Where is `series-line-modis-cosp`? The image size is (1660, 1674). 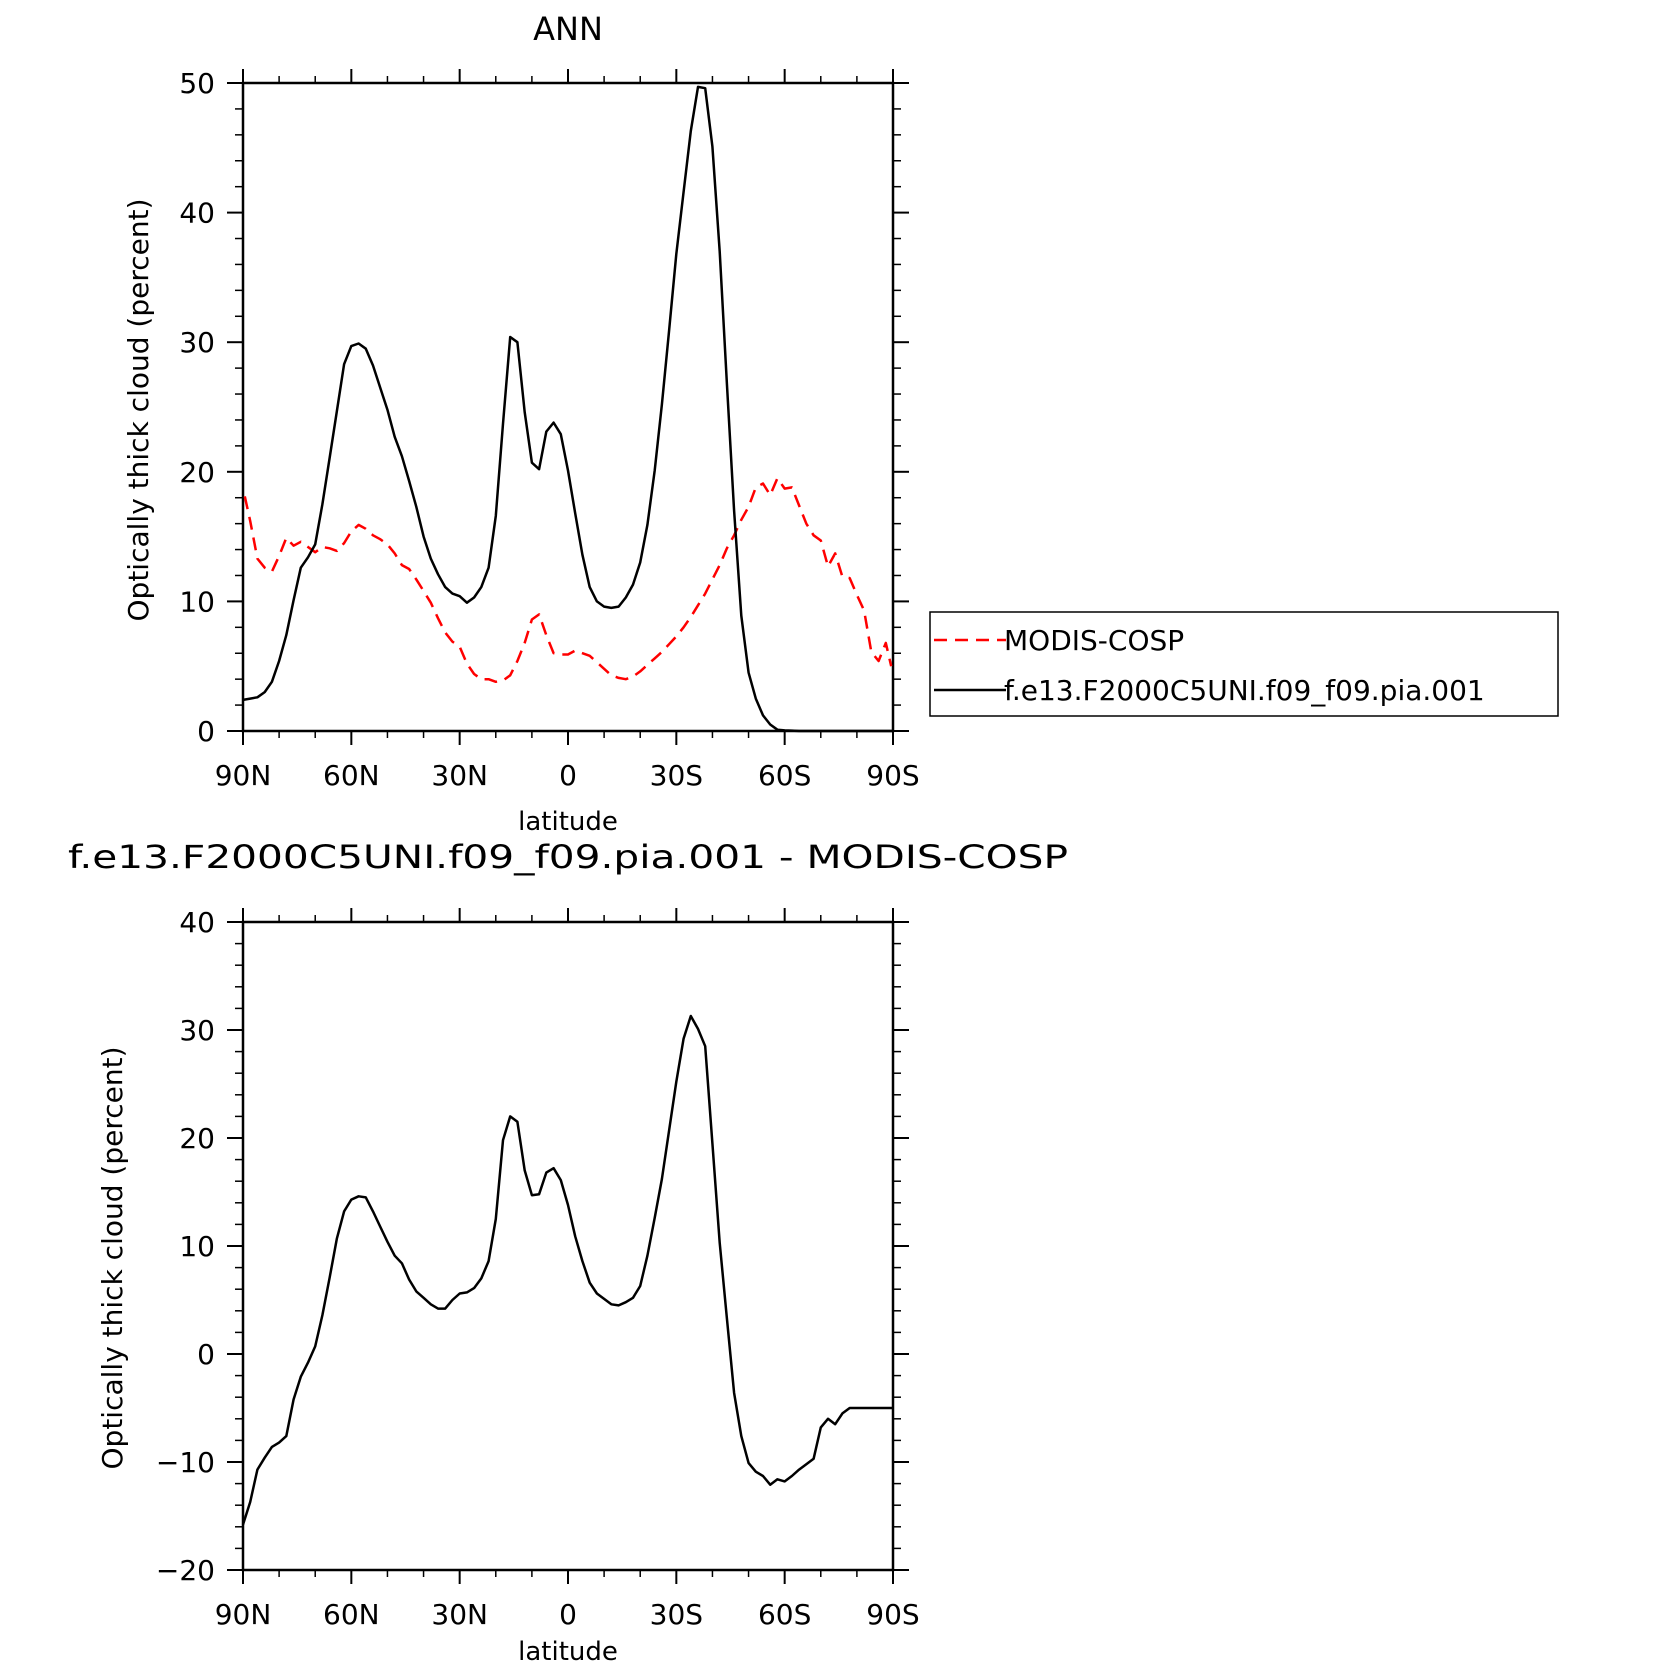
series-line-modis-cosp is located at coordinates (568, 580).